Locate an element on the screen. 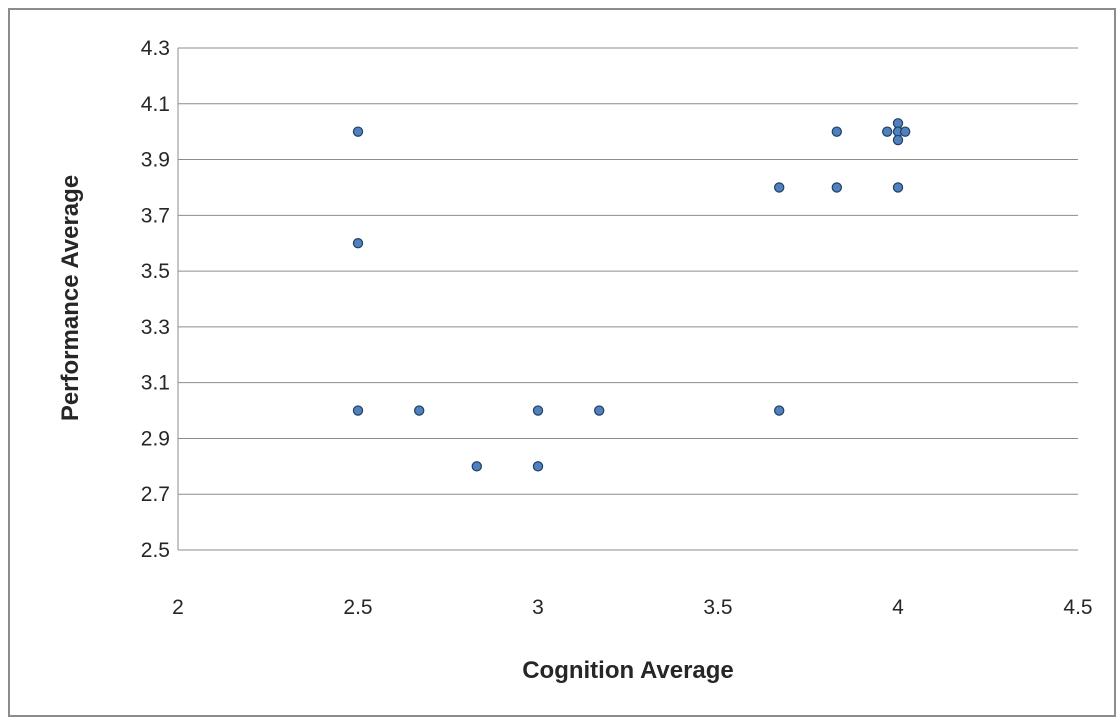 Image resolution: width=1120 pixels, height=721 pixels. y-tick-label: 3.7 is located at coordinates (155, 215).